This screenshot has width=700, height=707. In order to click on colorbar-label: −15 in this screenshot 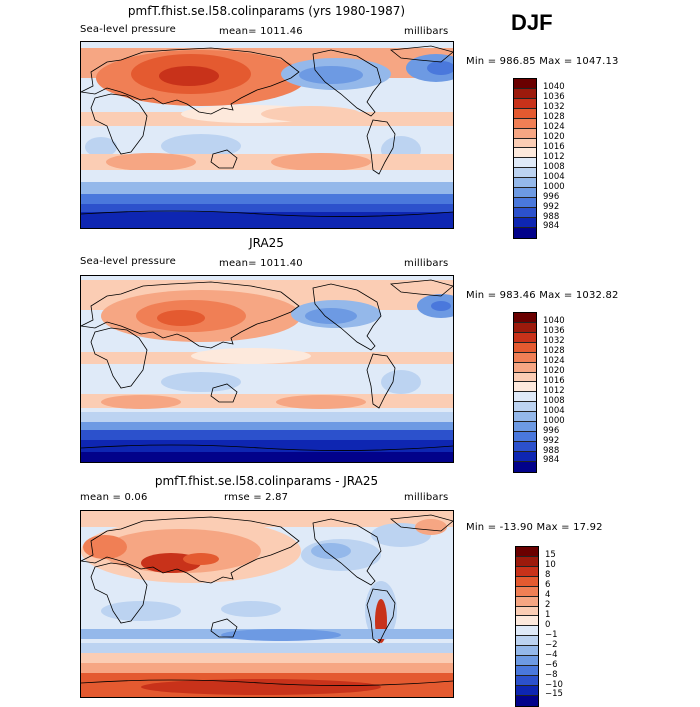, I will do `click(554, 694)`.